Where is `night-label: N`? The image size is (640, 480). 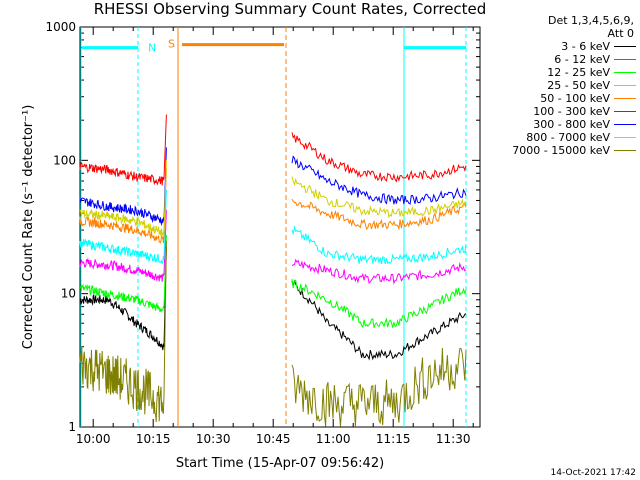
night-label: N is located at coordinates (152, 48).